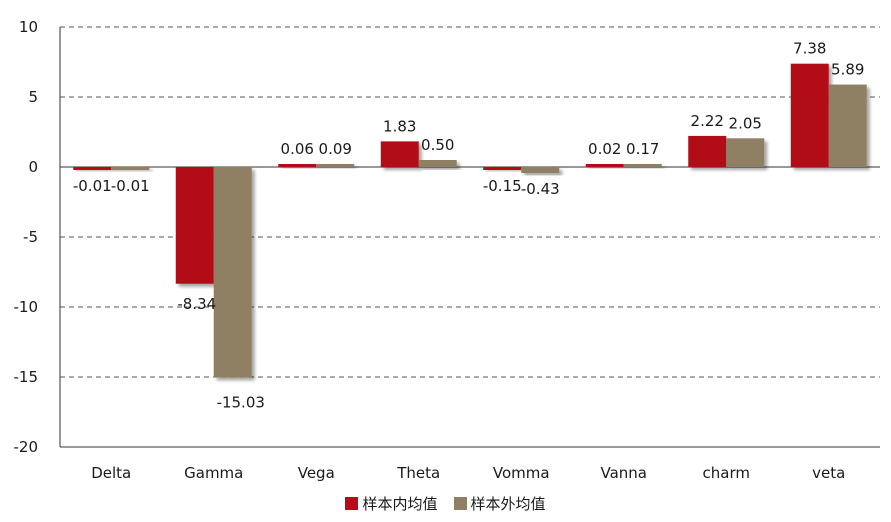  Describe the element at coordinates (26, 307) in the screenshot. I see `y-tick-label: -10` at that location.